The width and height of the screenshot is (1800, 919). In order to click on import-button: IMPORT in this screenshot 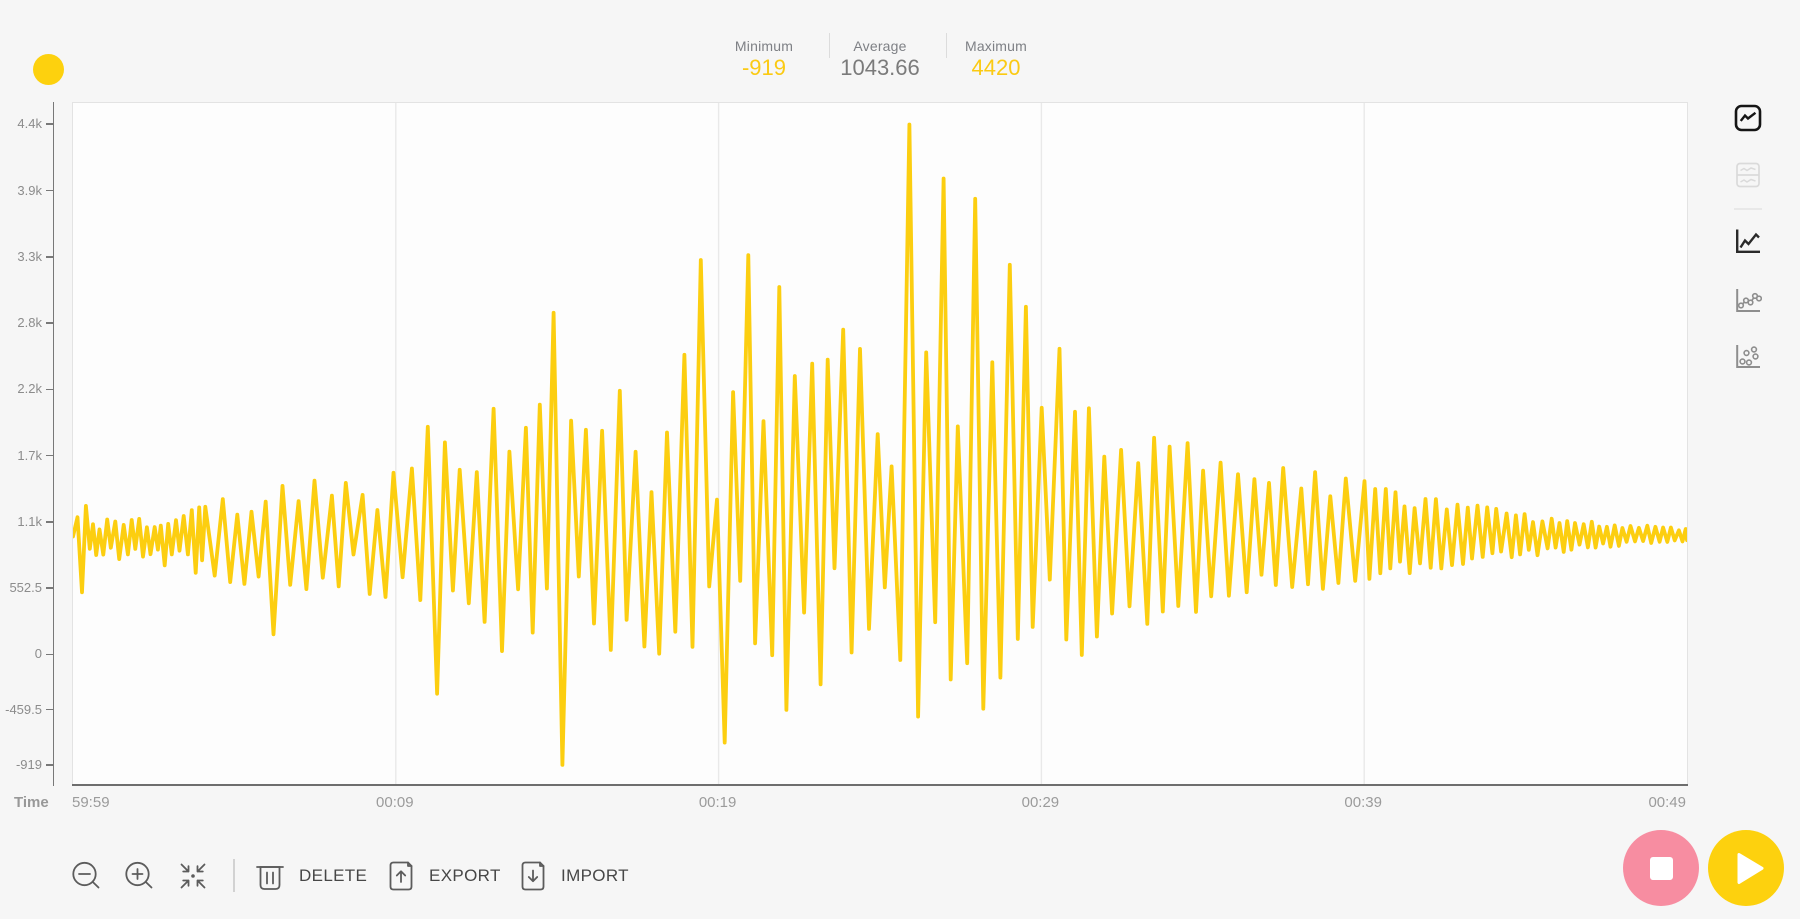, I will do `click(595, 875)`.